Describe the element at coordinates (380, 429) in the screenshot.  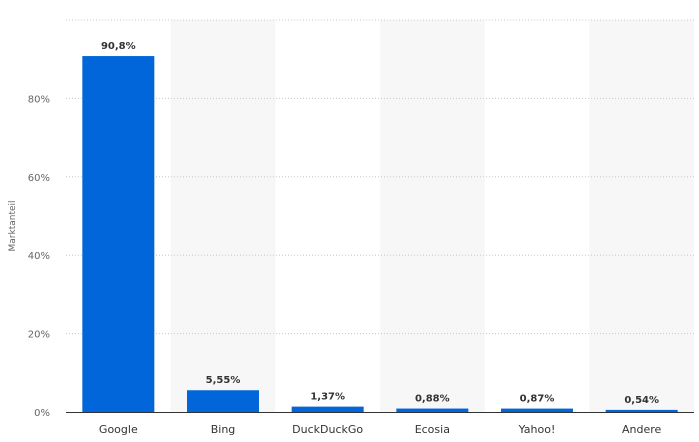
I see `x-axis-labels: Google Bing DuckDuckGo Ecosia Yahoo! Andere` at that location.